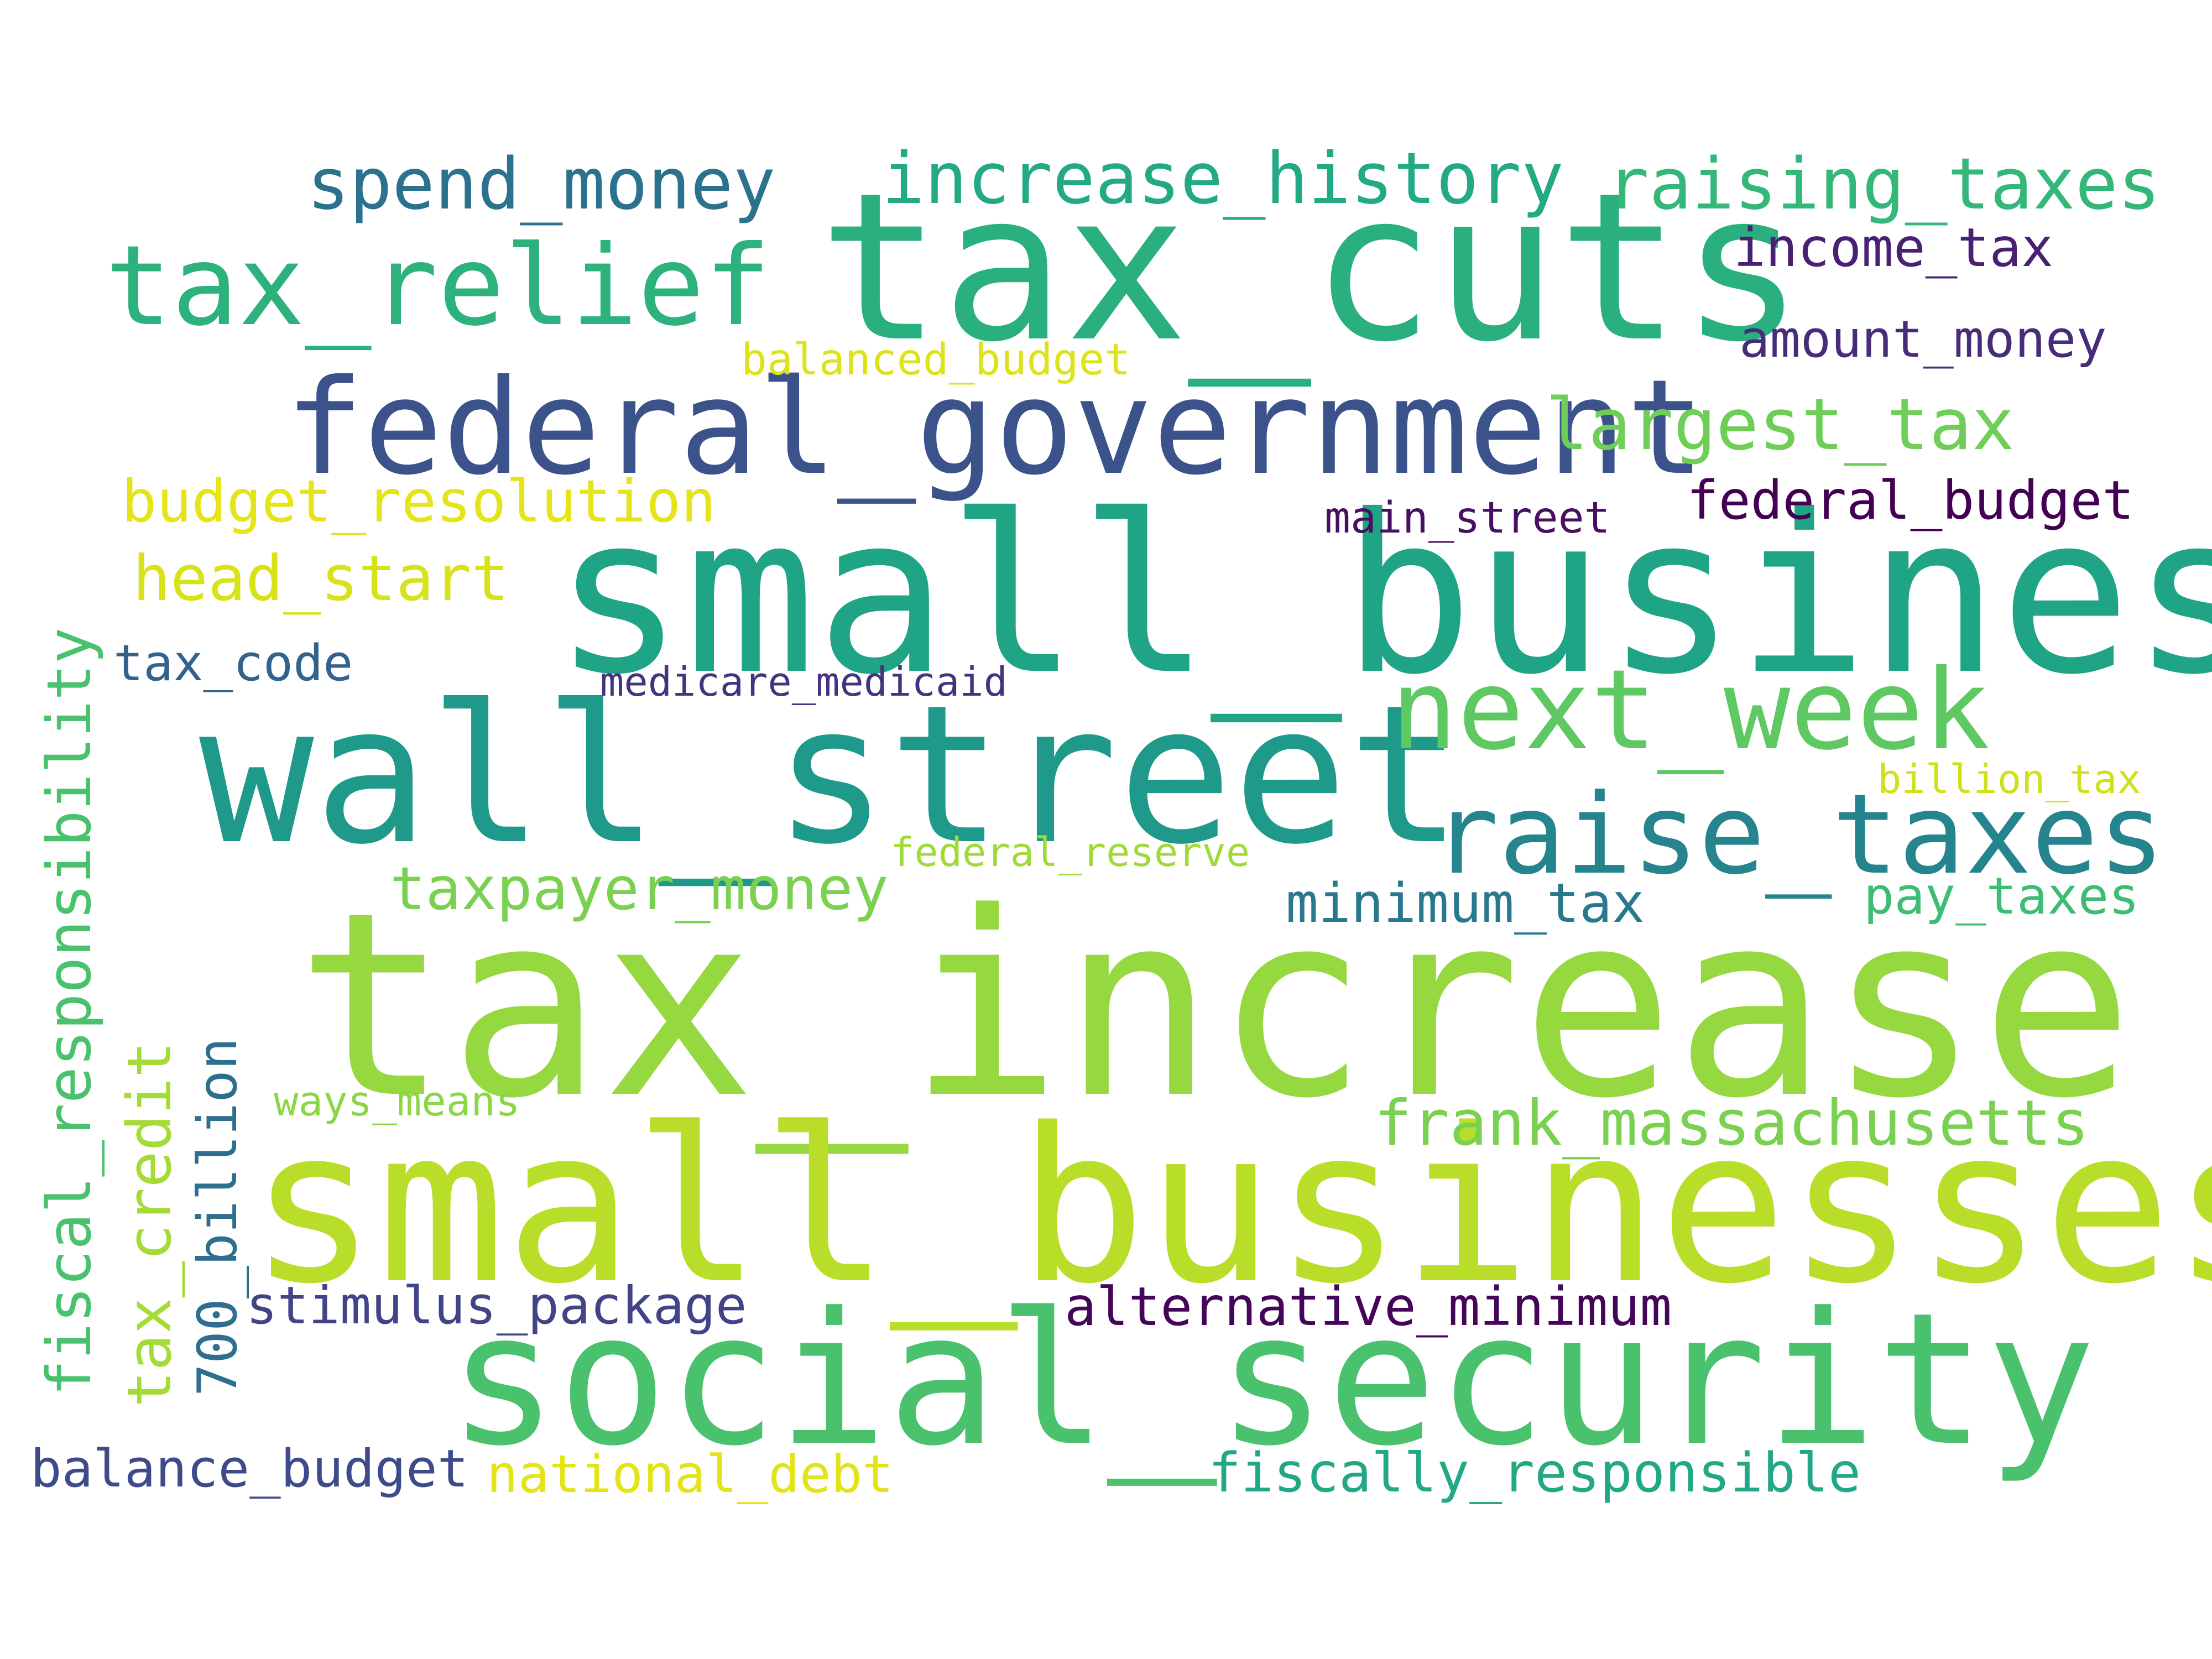  Describe the element at coordinates (419, 502) in the screenshot. I see `word-budget-resolution: budget_resolution` at that location.